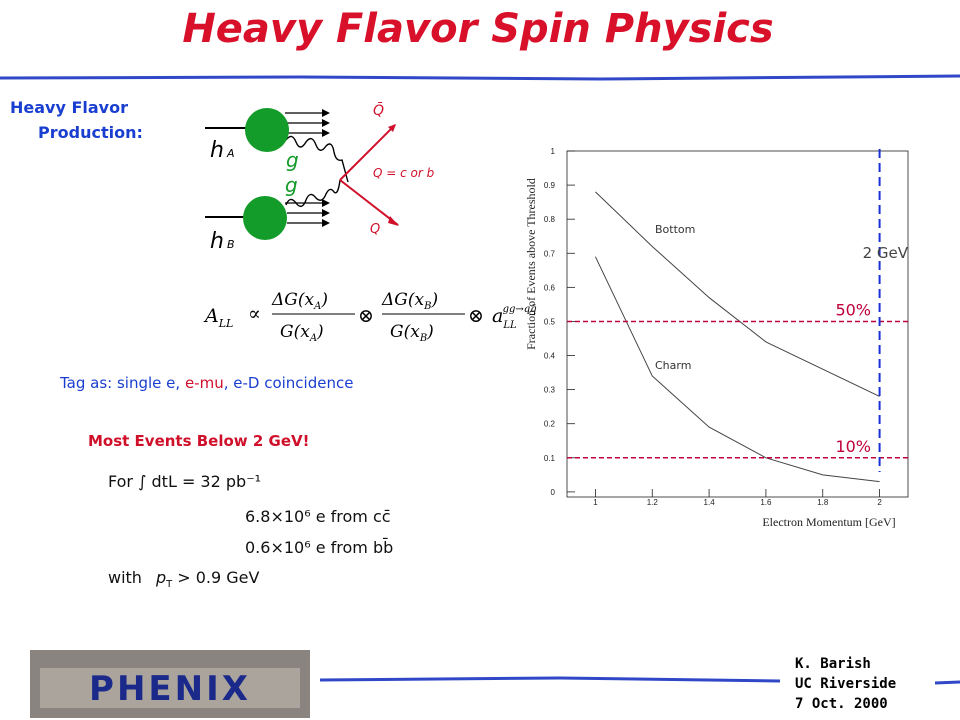  I want to click on tag-text: Tag as: single e,, so click(122, 383).